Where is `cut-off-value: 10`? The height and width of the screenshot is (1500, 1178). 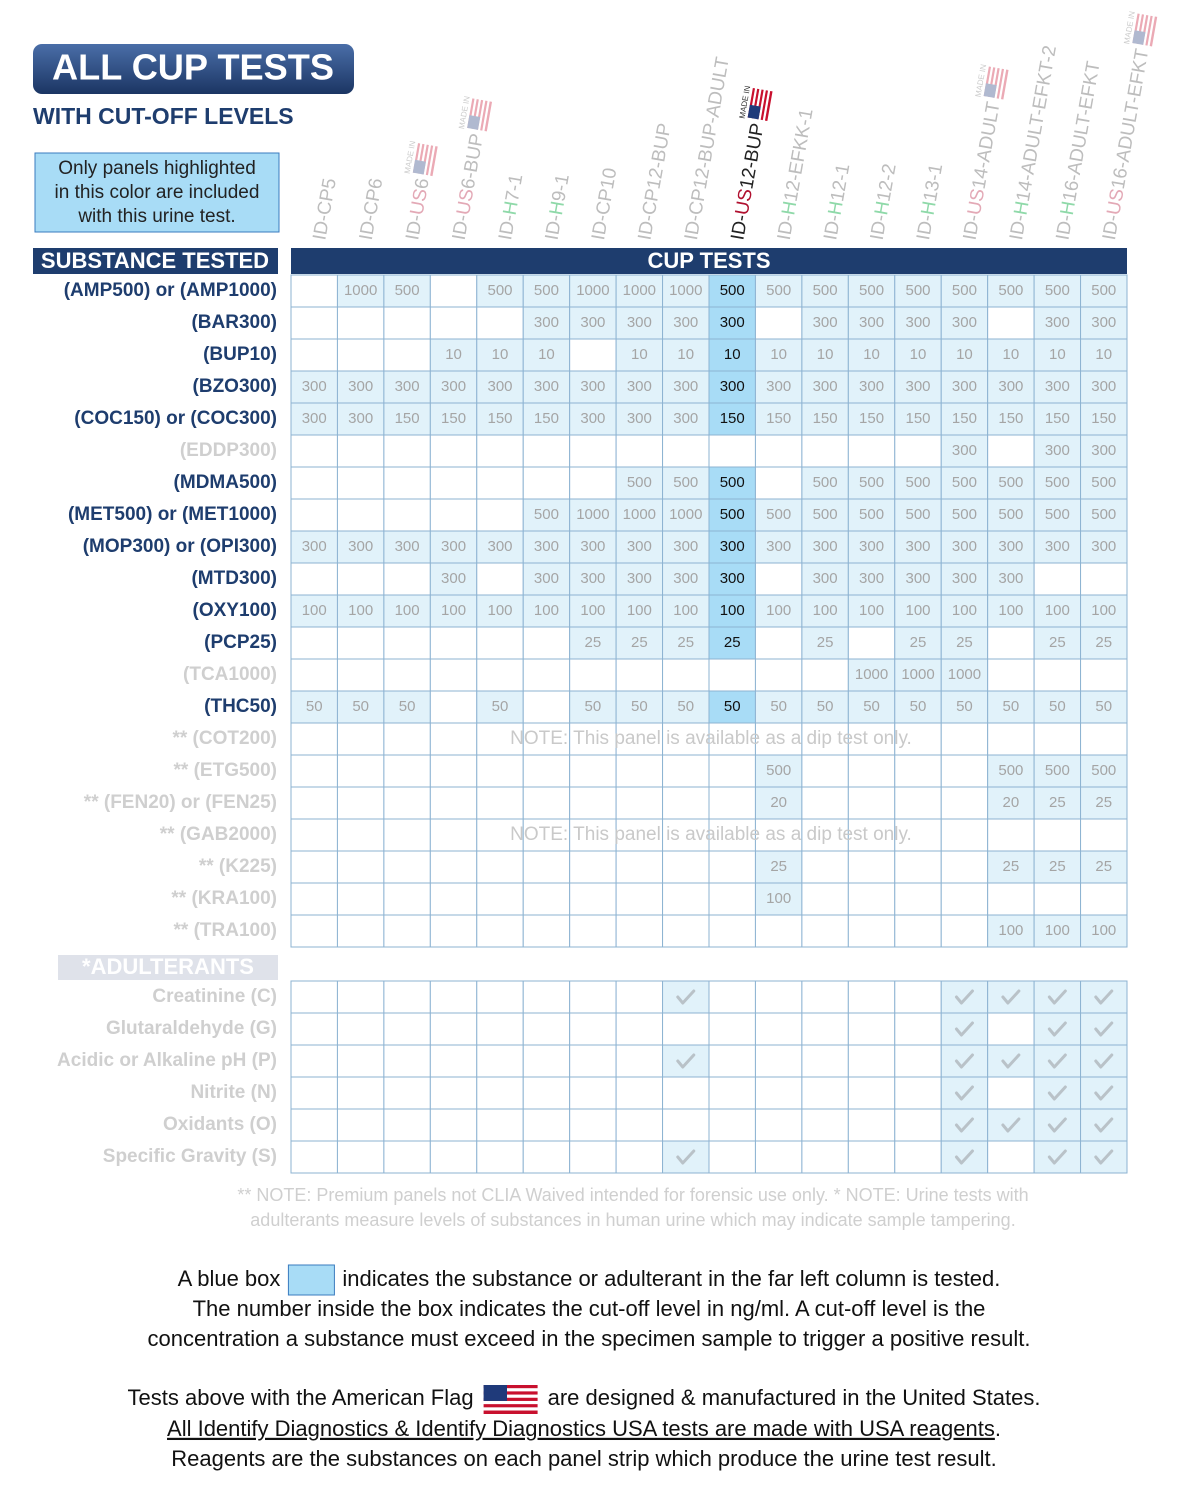 cut-off-value: 10 is located at coordinates (500, 354).